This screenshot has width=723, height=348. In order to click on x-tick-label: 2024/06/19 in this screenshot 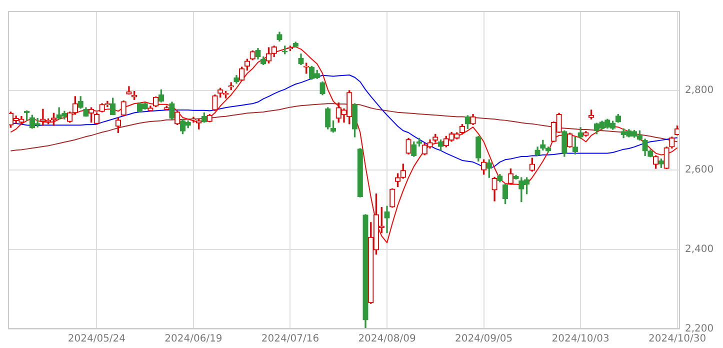, I will do `click(193, 339)`.